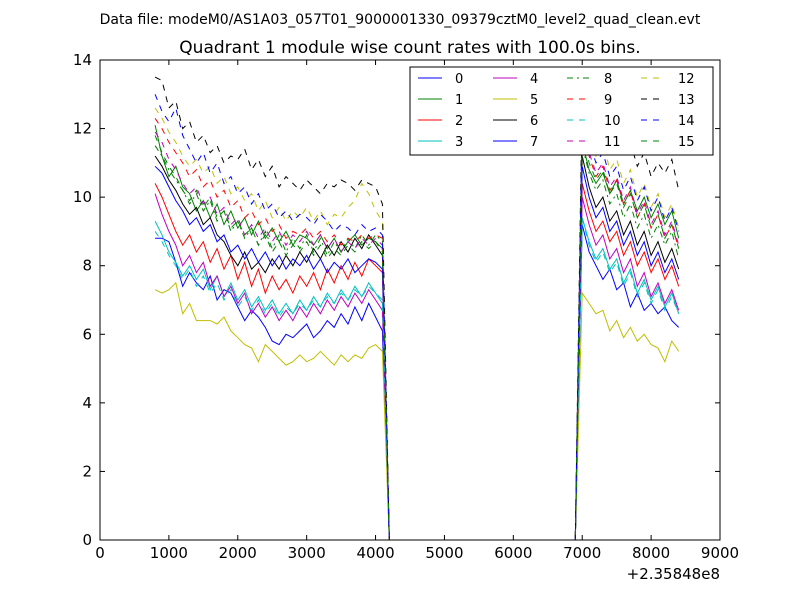  I want to click on x-tick-label: 2000, so click(238, 553).